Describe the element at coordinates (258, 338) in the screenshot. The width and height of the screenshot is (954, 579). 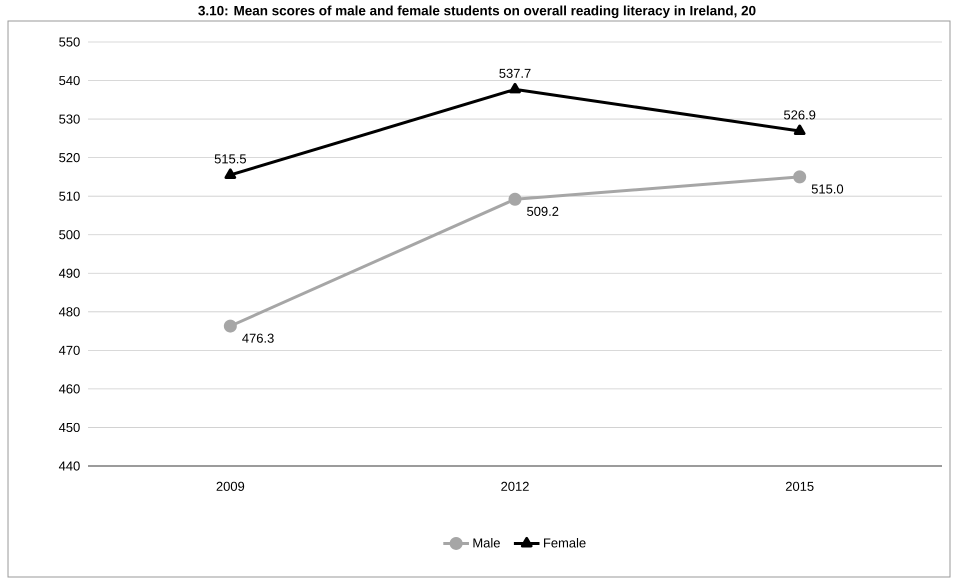
I see `data-label: 476.3` at that location.